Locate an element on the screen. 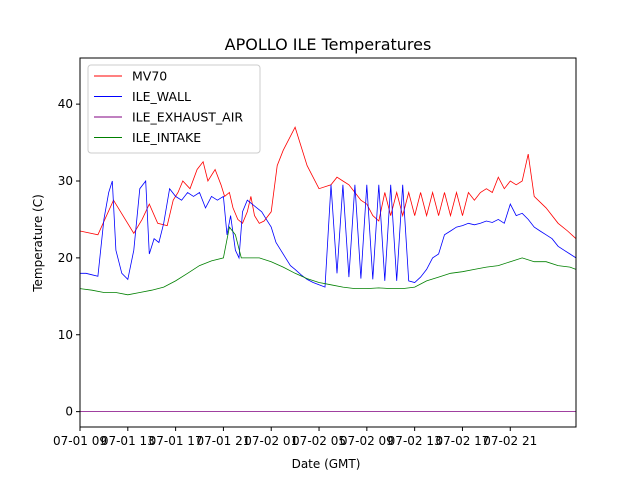 The width and height of the screenshot is (640, 480). x-tick-label: 07-02 21 is located at coordinates (510, 441).